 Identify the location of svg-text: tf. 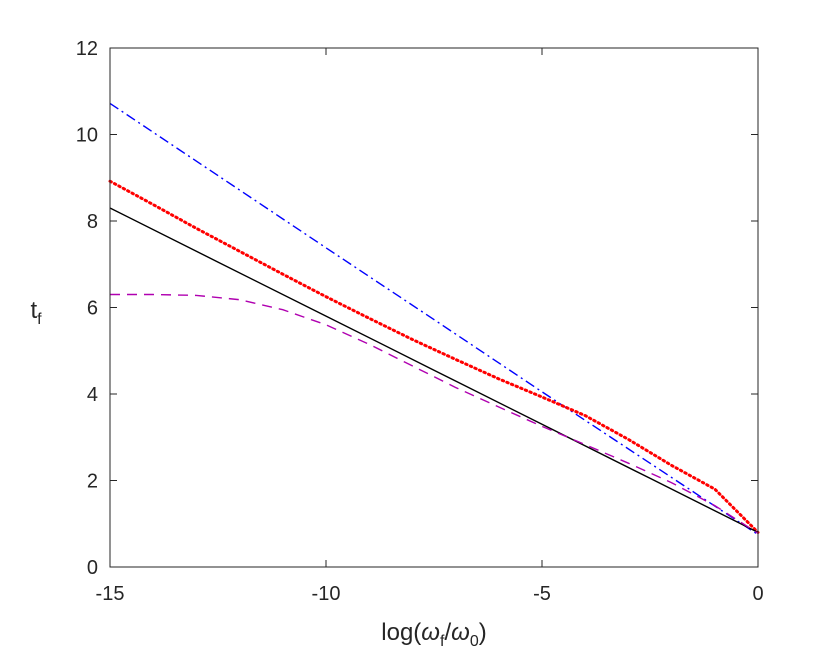
(36, 312).